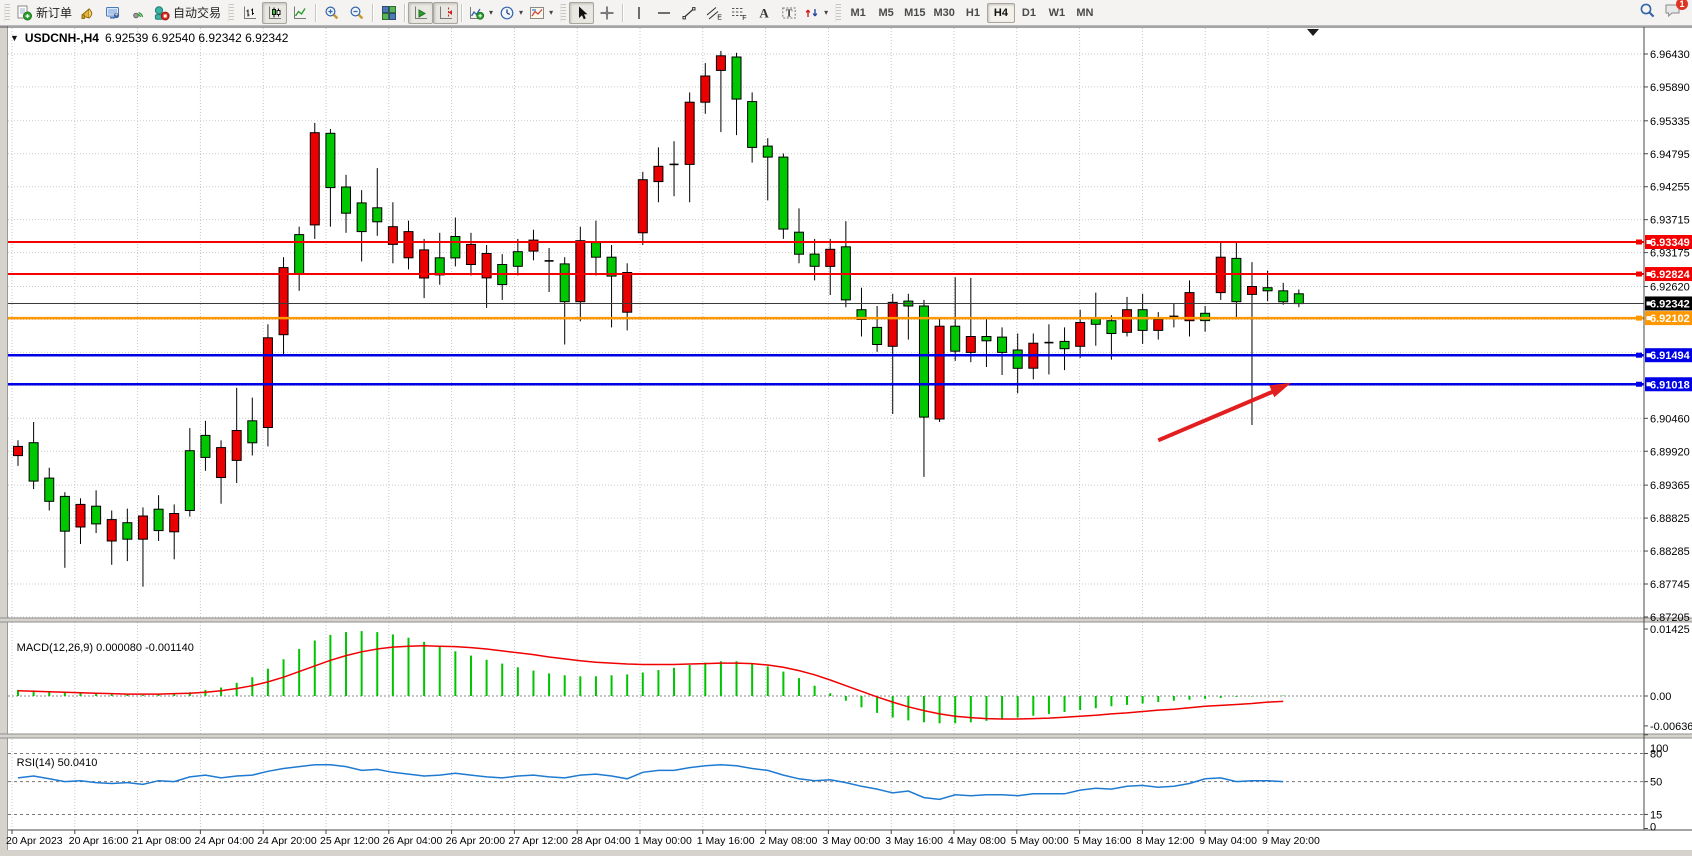  I want to click on terminal-button, so click(112, 13).